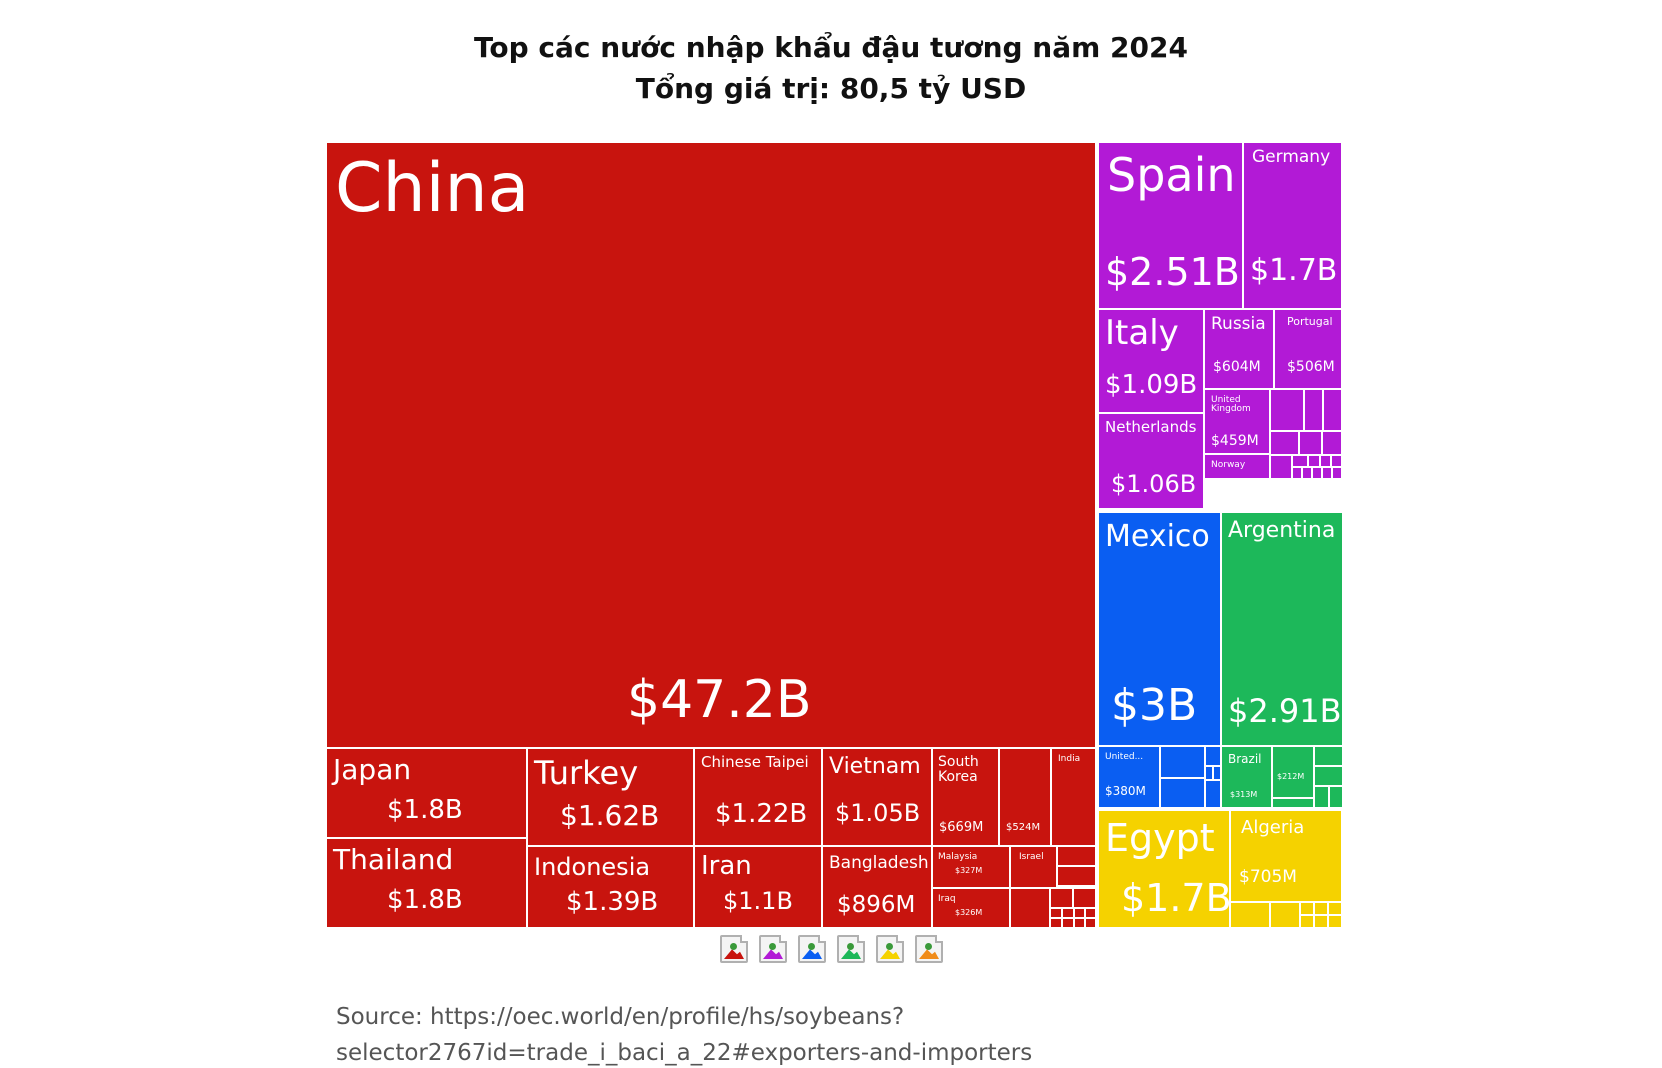 This screenshot has width=1662, height=1068. Describe the element at coordinates (971, 867) in the screenshot. I see `treemap-tile-malaysia: Malaysia $327M` at that location.